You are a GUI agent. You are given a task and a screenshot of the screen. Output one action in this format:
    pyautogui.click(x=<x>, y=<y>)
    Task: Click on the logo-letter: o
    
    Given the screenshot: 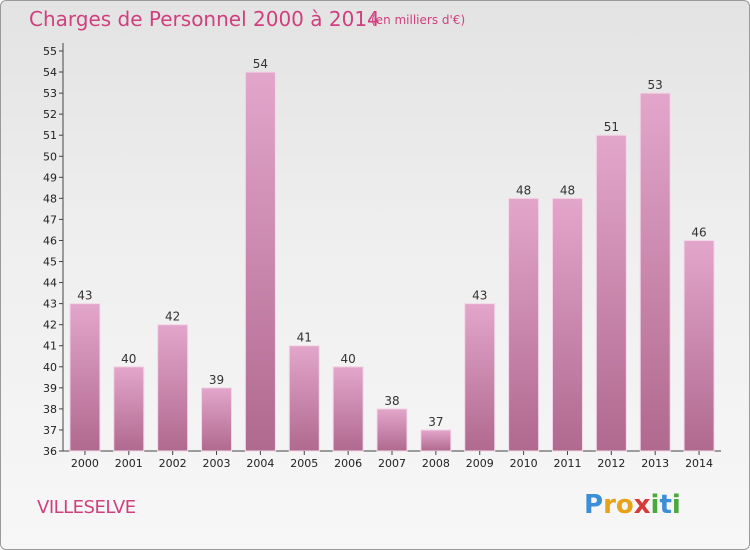 What is the action you would take?
    pyautogui.click(x=624, y=505)
    